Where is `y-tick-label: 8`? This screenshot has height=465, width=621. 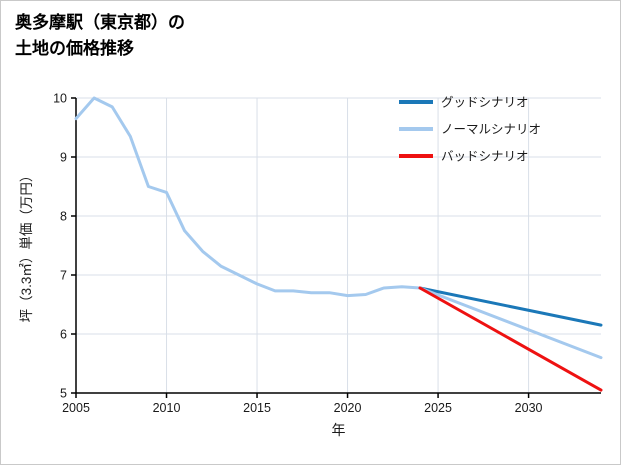 y-tick-label: 8 is located at coordinates (63, 217).